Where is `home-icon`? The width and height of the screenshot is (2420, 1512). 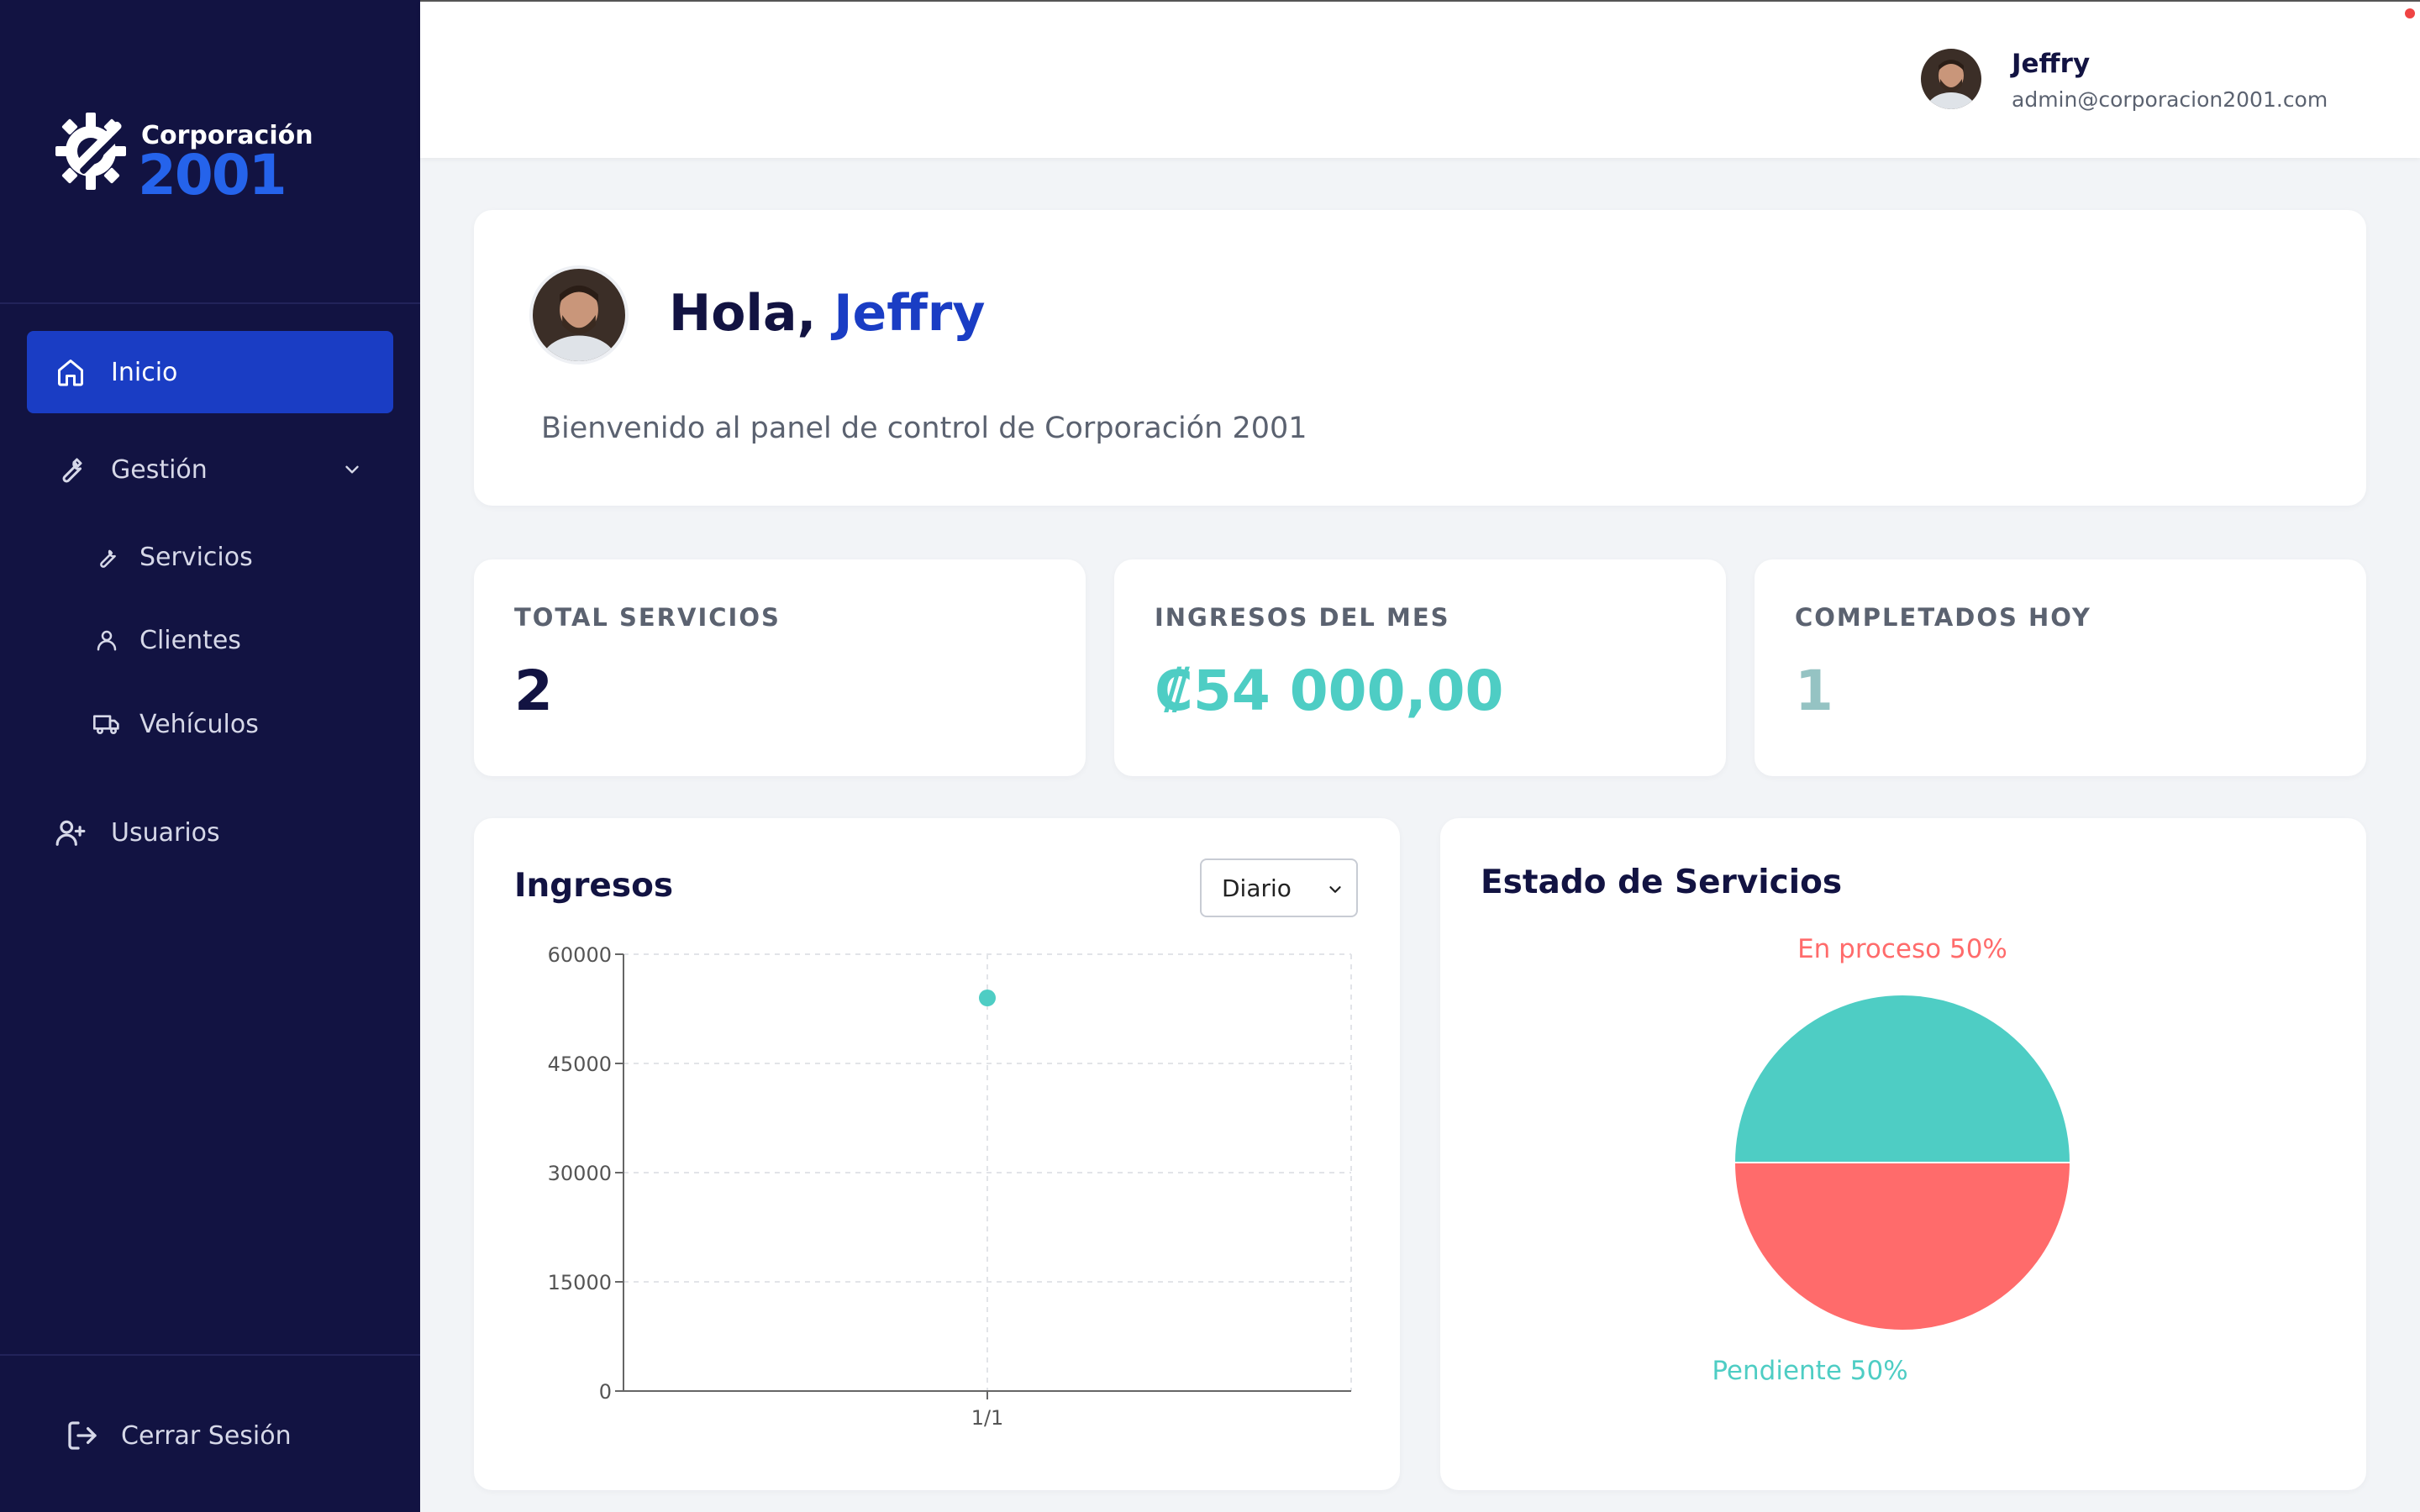 home-icon is located at coordinates (70, 372).